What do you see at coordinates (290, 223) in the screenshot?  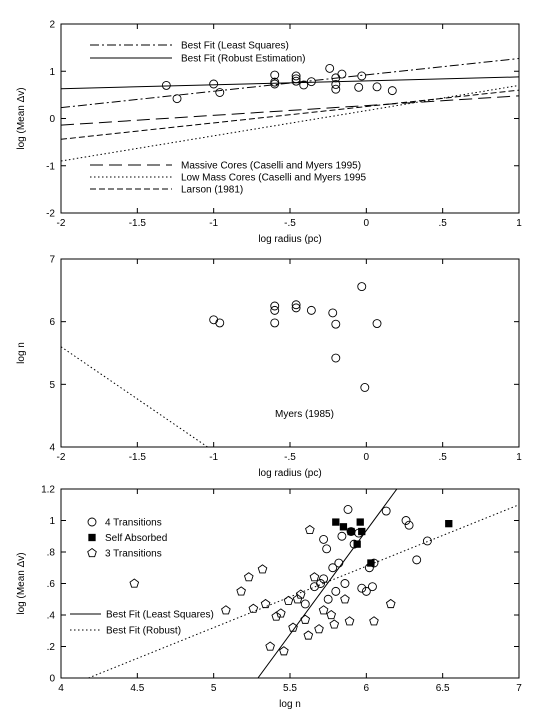 I see `x-tick-label: -.5` at bounding box center [290, 223].